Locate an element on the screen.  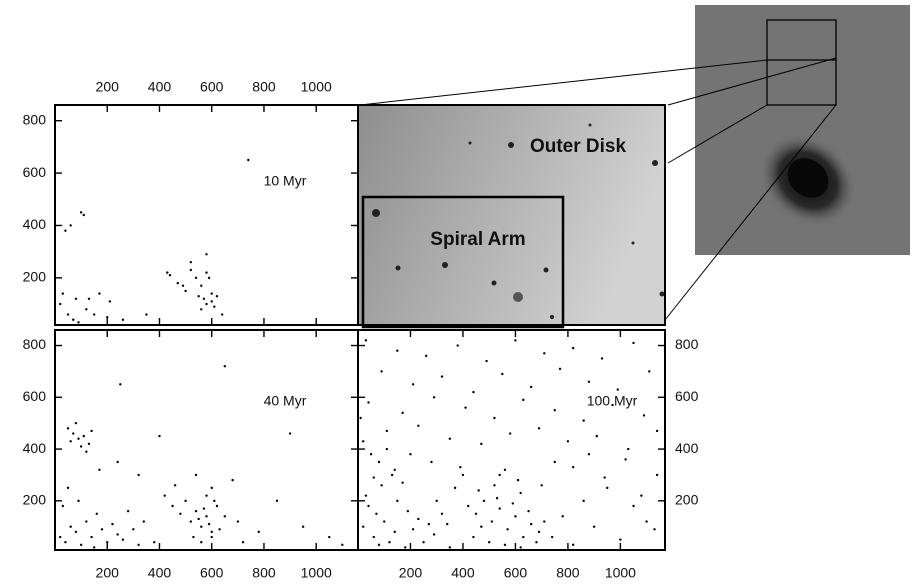
image-label: Outer Disk is located at coordinates (578, 146).